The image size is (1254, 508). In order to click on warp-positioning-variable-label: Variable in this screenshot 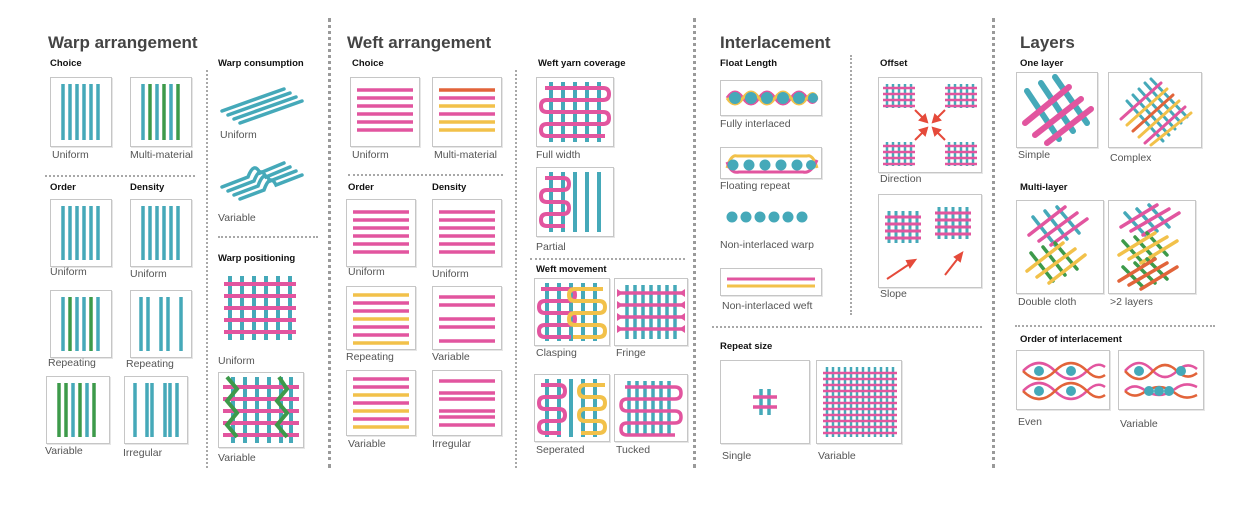, I will do `click(237, 458)`.